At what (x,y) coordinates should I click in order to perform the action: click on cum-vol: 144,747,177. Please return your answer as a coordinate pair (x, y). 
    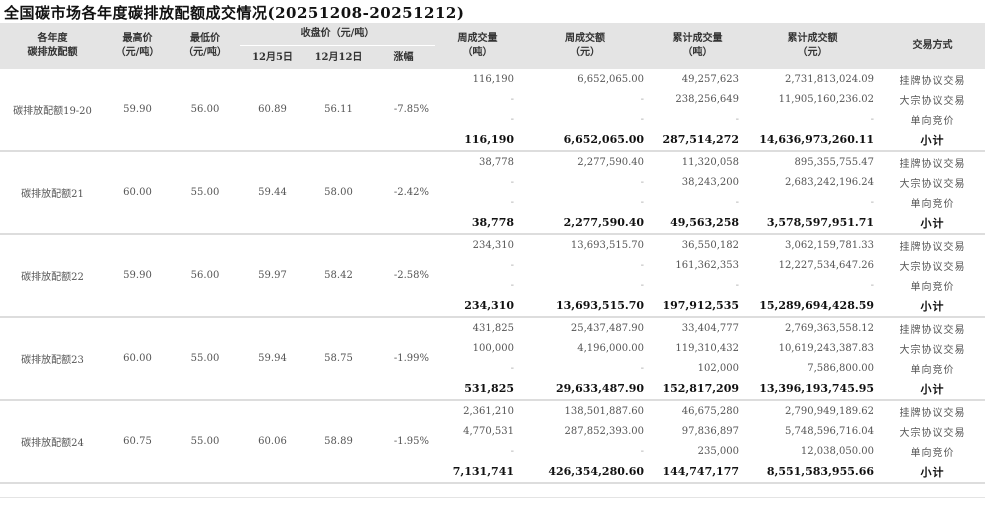
    Looking at the image, I should click on (698, 473).